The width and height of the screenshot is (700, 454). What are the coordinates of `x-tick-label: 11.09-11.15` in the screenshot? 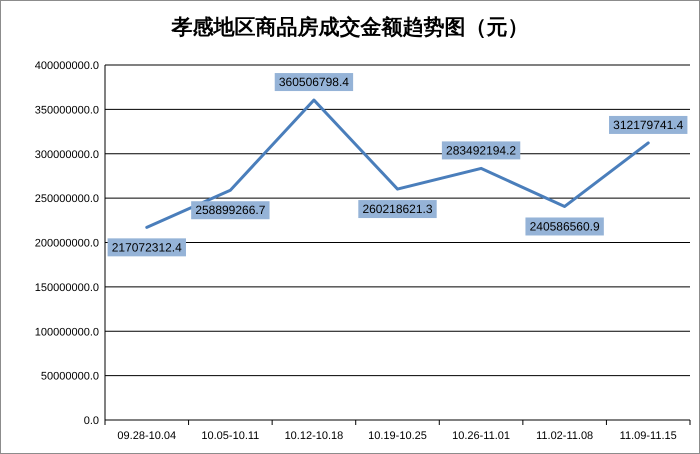 It's located at (648, 436).